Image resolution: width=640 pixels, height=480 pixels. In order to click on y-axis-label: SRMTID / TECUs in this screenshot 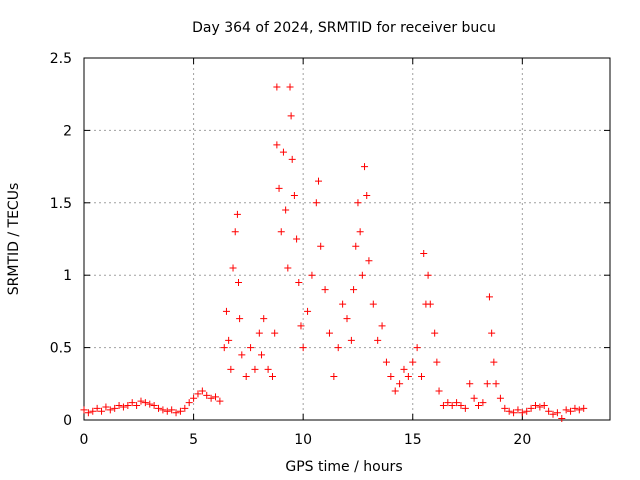, I will do `click(14, 239)`.